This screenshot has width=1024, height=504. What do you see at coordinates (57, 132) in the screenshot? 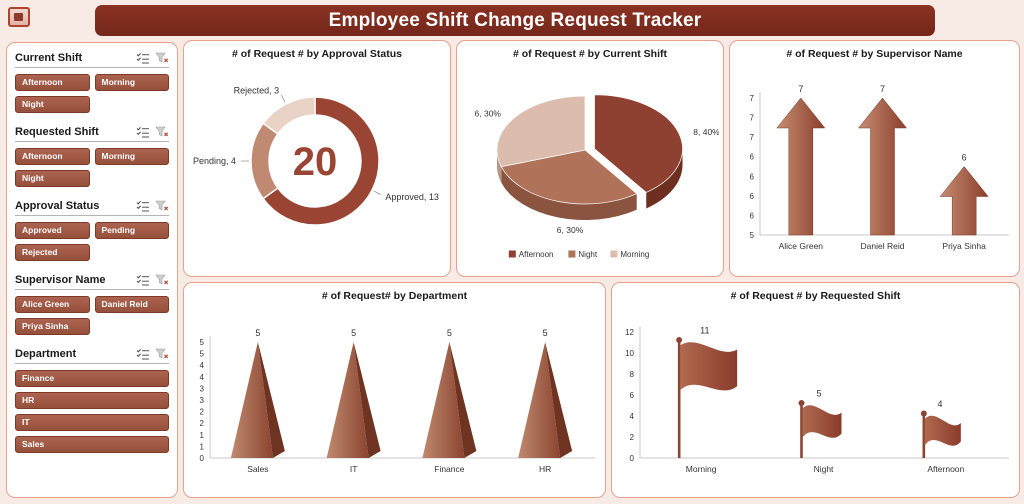
I see `slicer-title: Requested Shift` at bounding box center [57, 132].